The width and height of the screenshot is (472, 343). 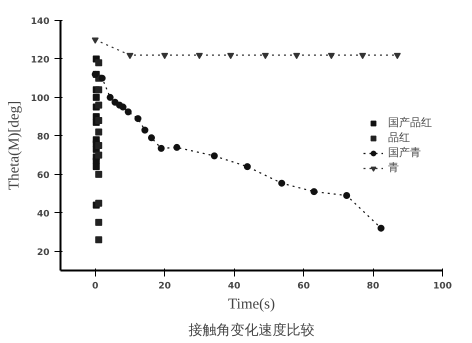 I want to click on y-tick-label: 60, so click(x=43, y=175).